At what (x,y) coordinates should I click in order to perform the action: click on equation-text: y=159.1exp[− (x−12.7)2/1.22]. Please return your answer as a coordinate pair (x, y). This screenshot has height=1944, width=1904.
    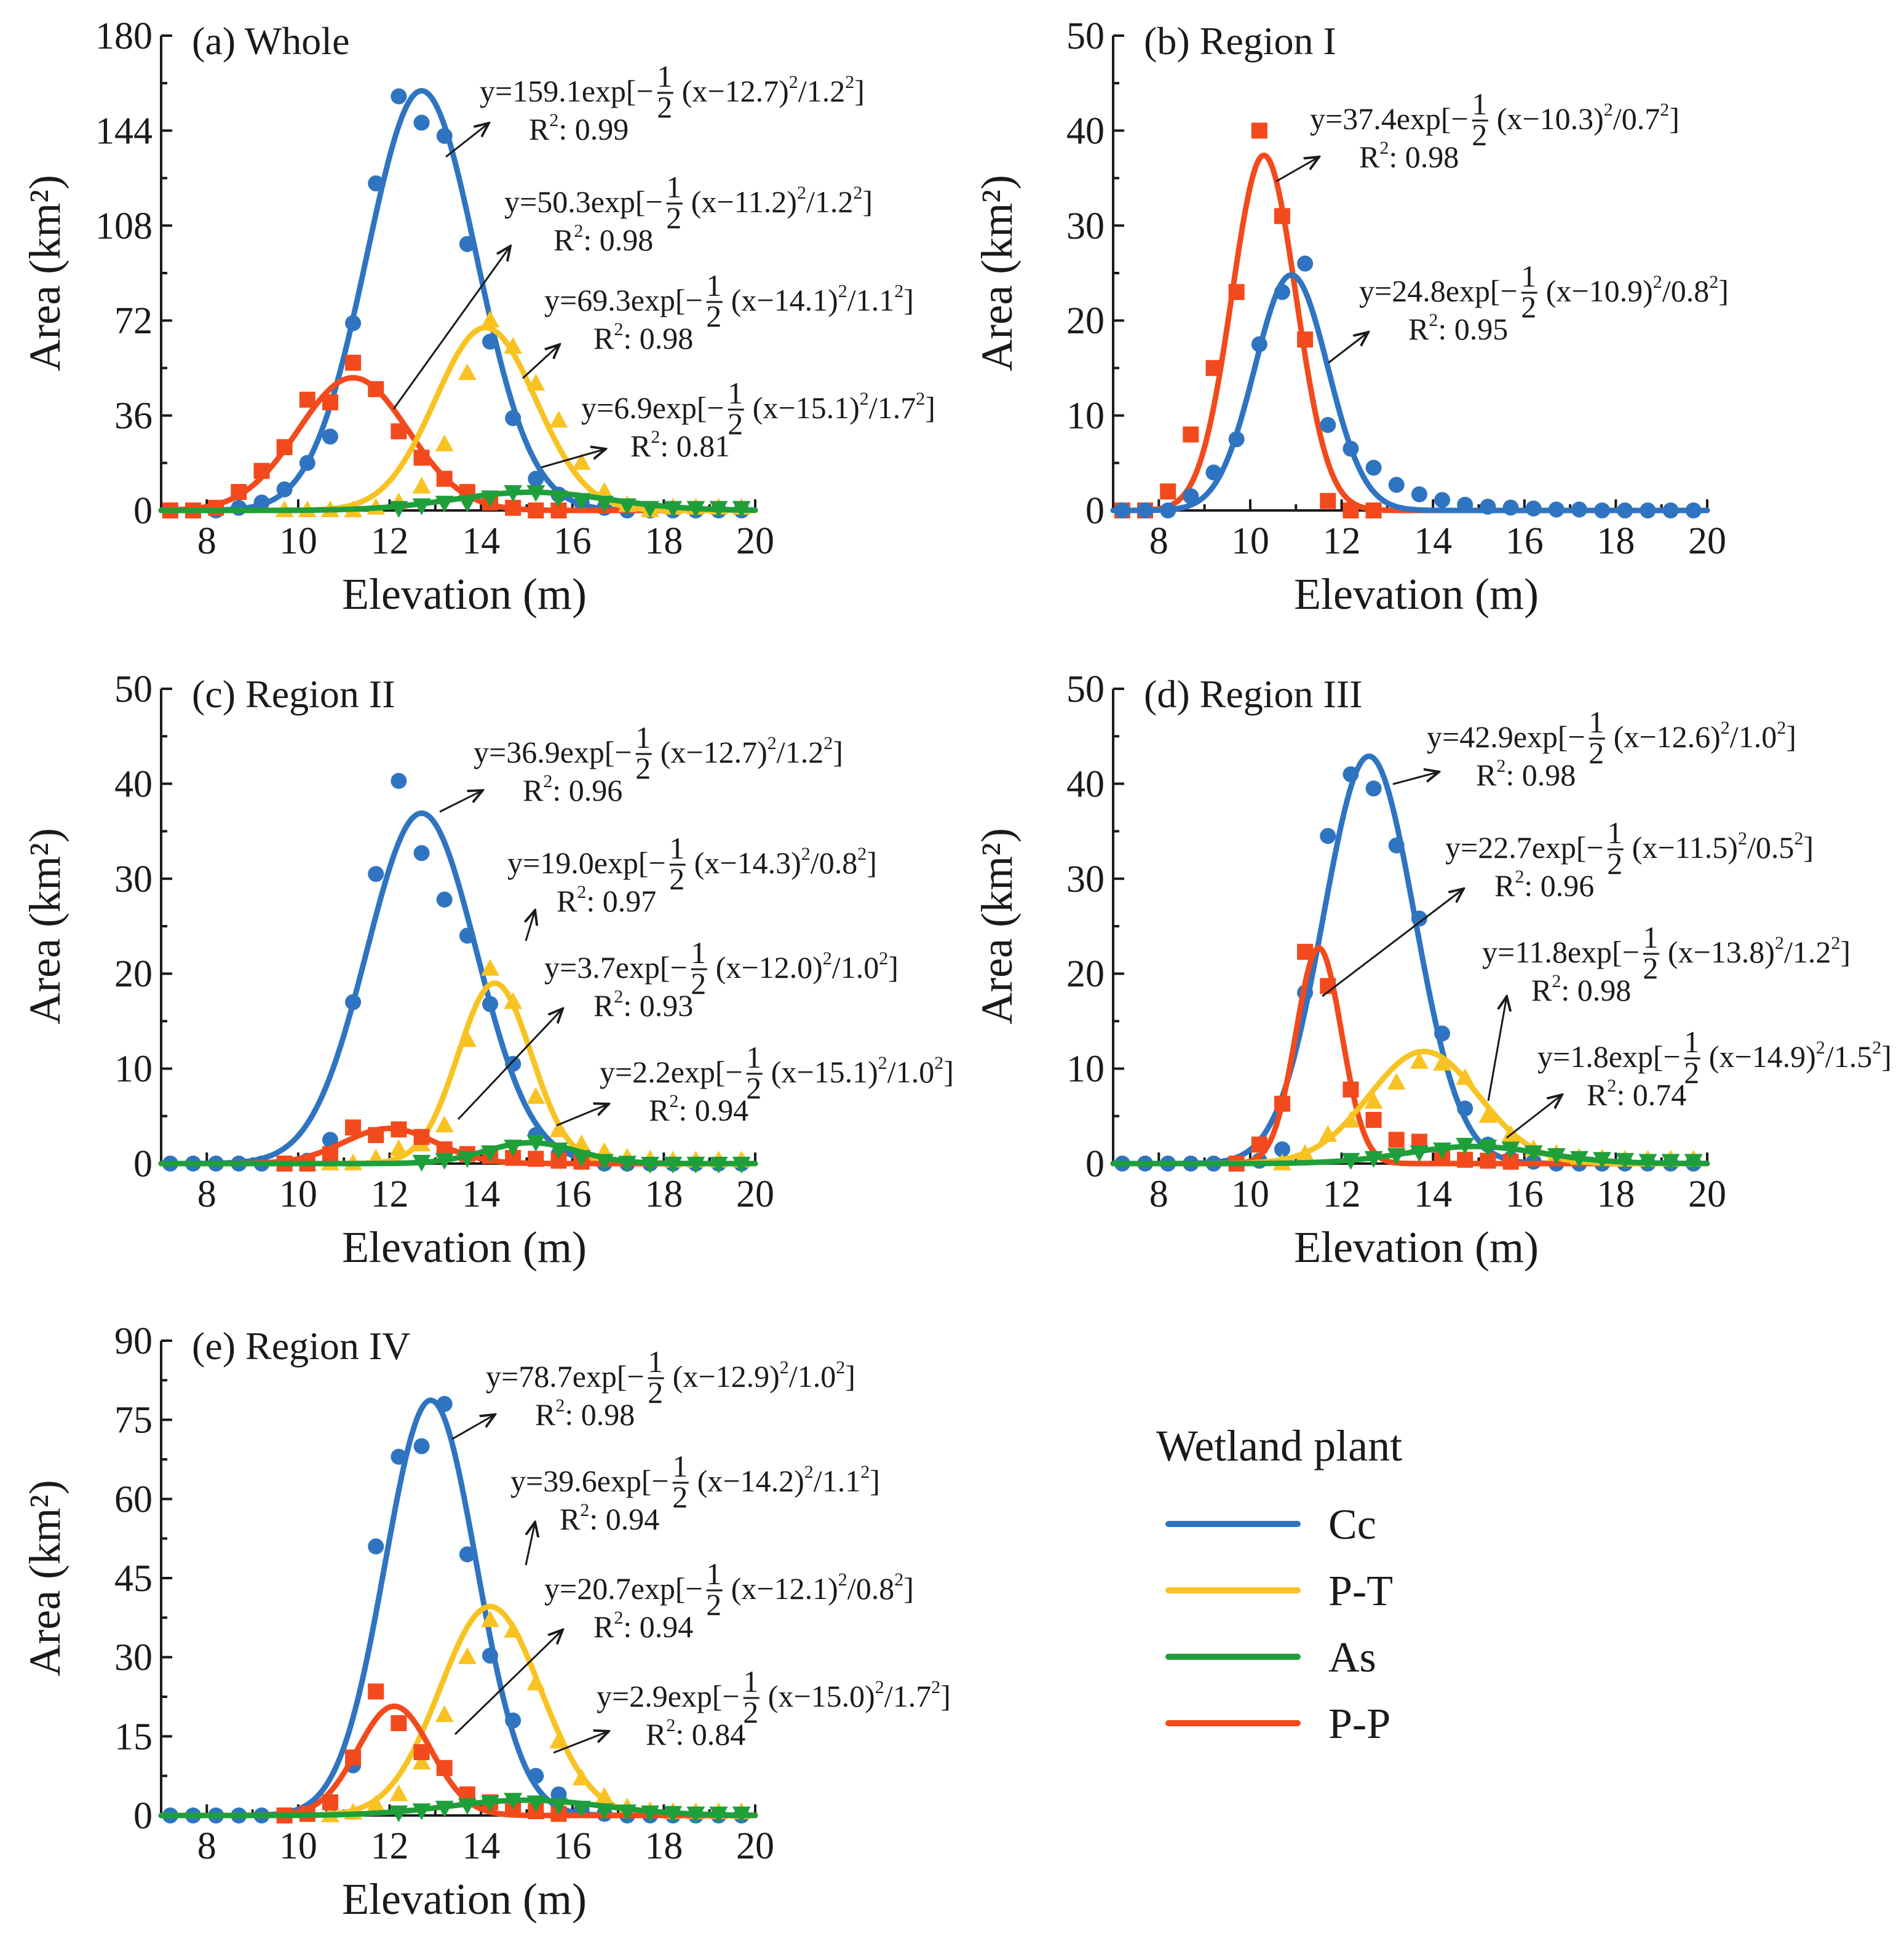
    Looking at the image, I should click on (672, 90).